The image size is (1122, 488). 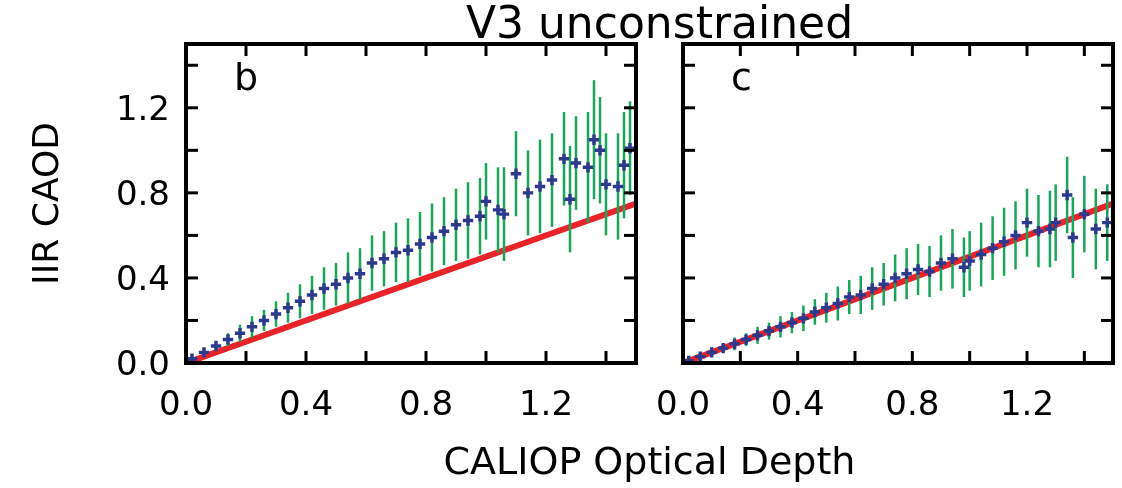 I want to click on y-tick-label: 0.4, so click(x=142, y=277).